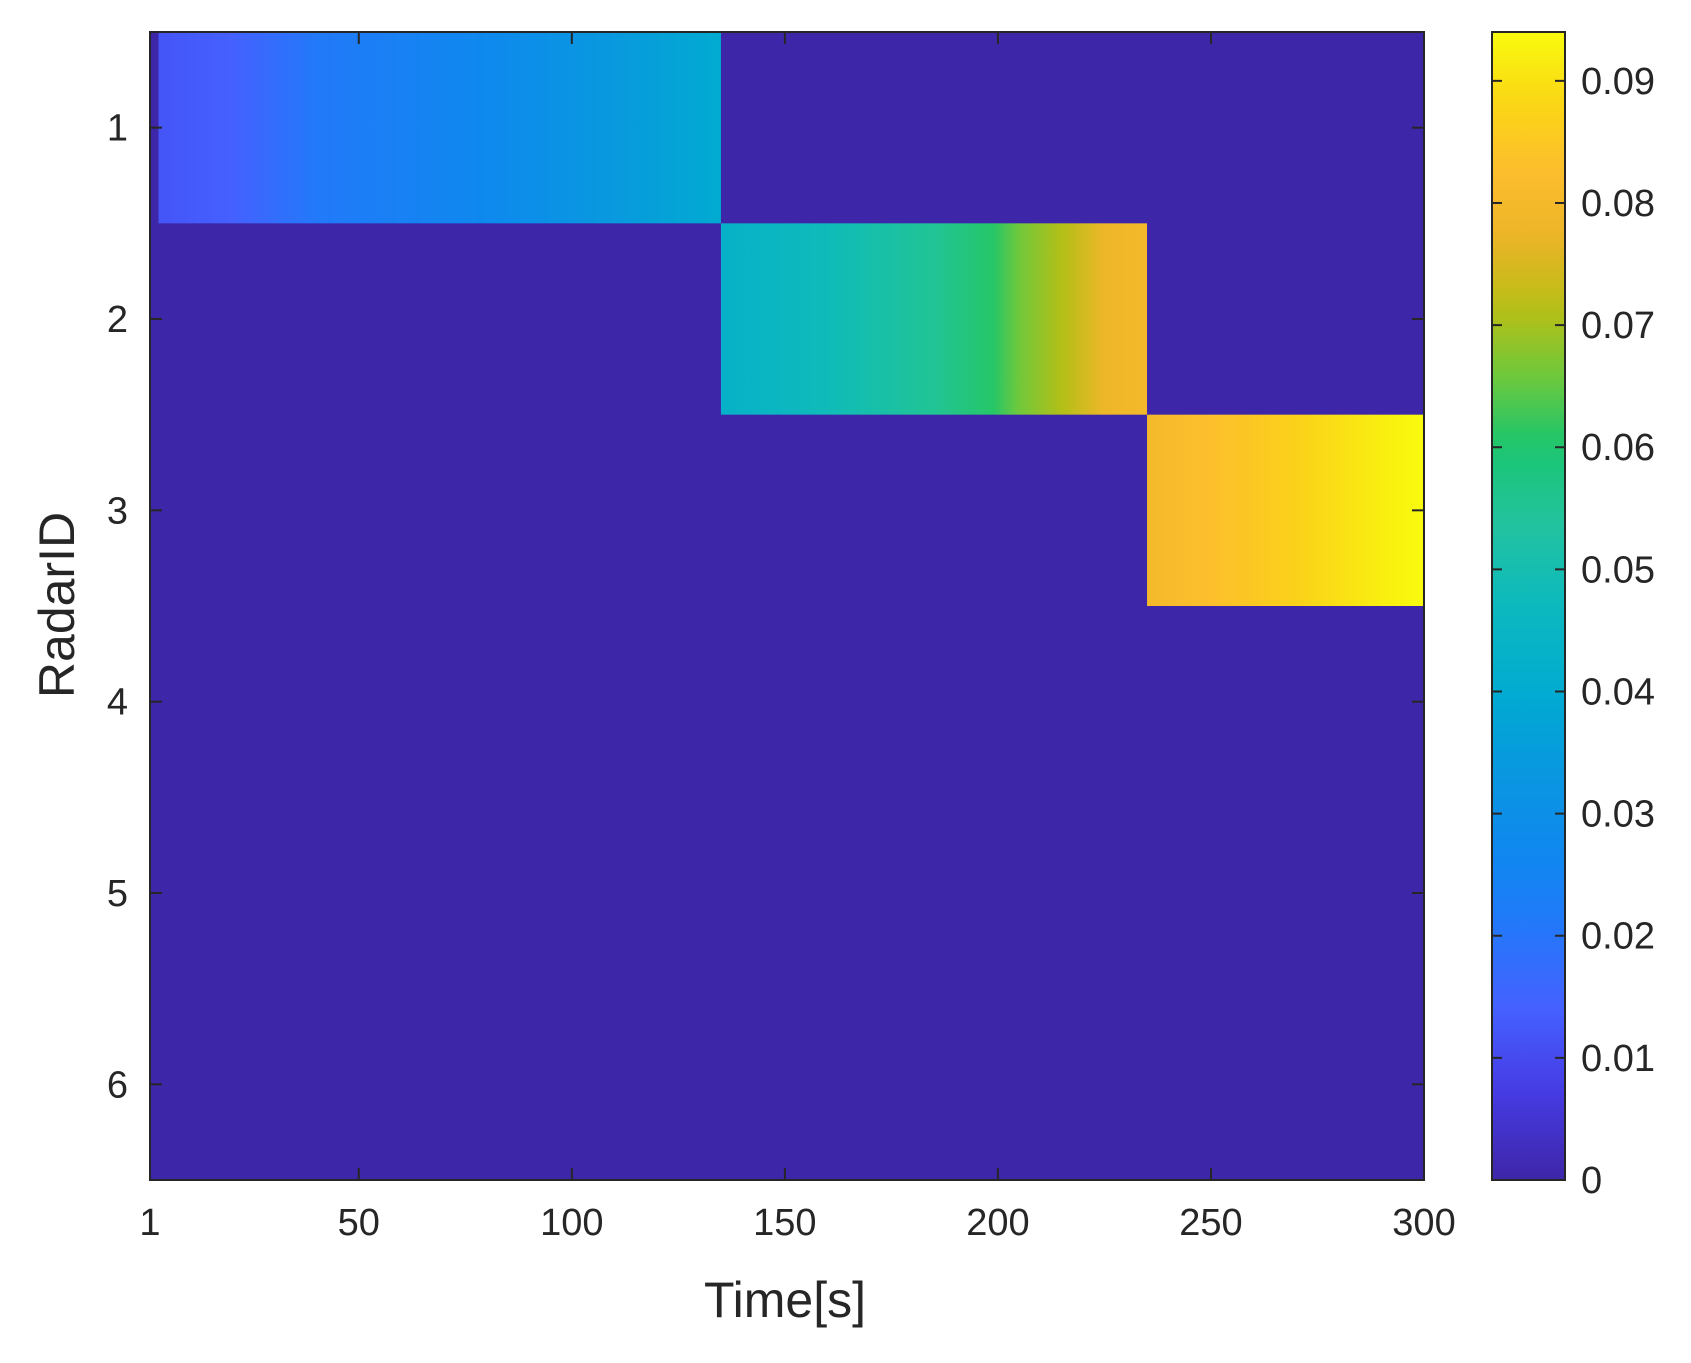  Describe the element at coordinates (359, 1223) in the screenshot. I see `x-tick-label: 50` at that location.